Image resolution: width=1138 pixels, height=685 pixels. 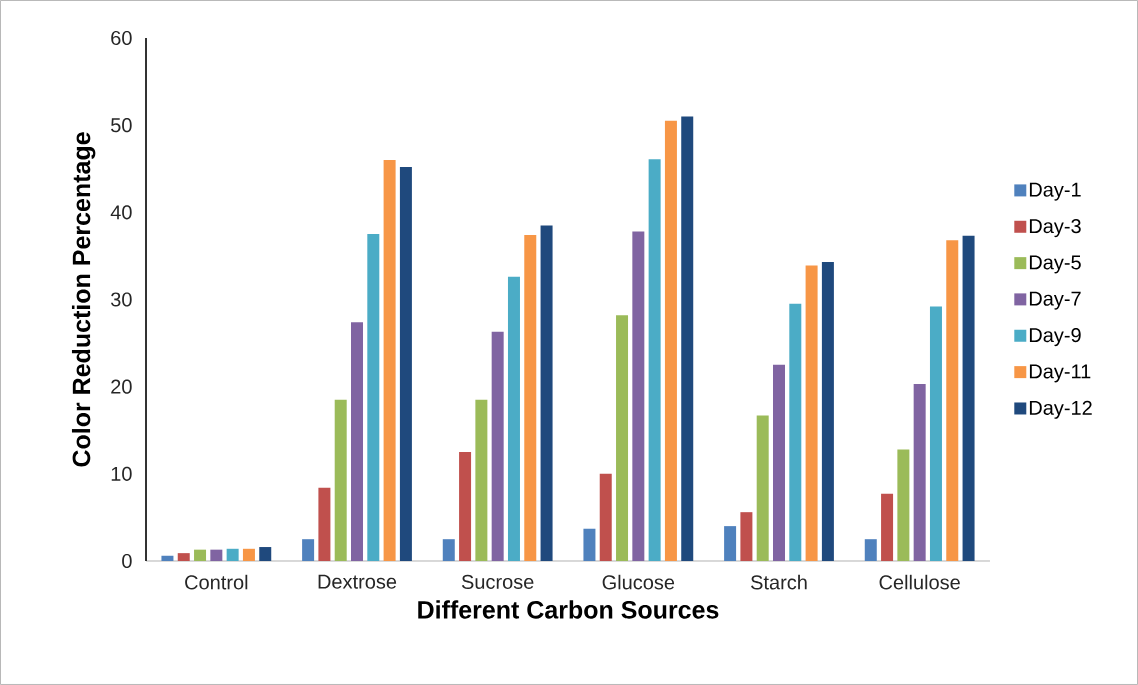 I want to click on legend-label: Day-7, so click(x=1055, y=300).